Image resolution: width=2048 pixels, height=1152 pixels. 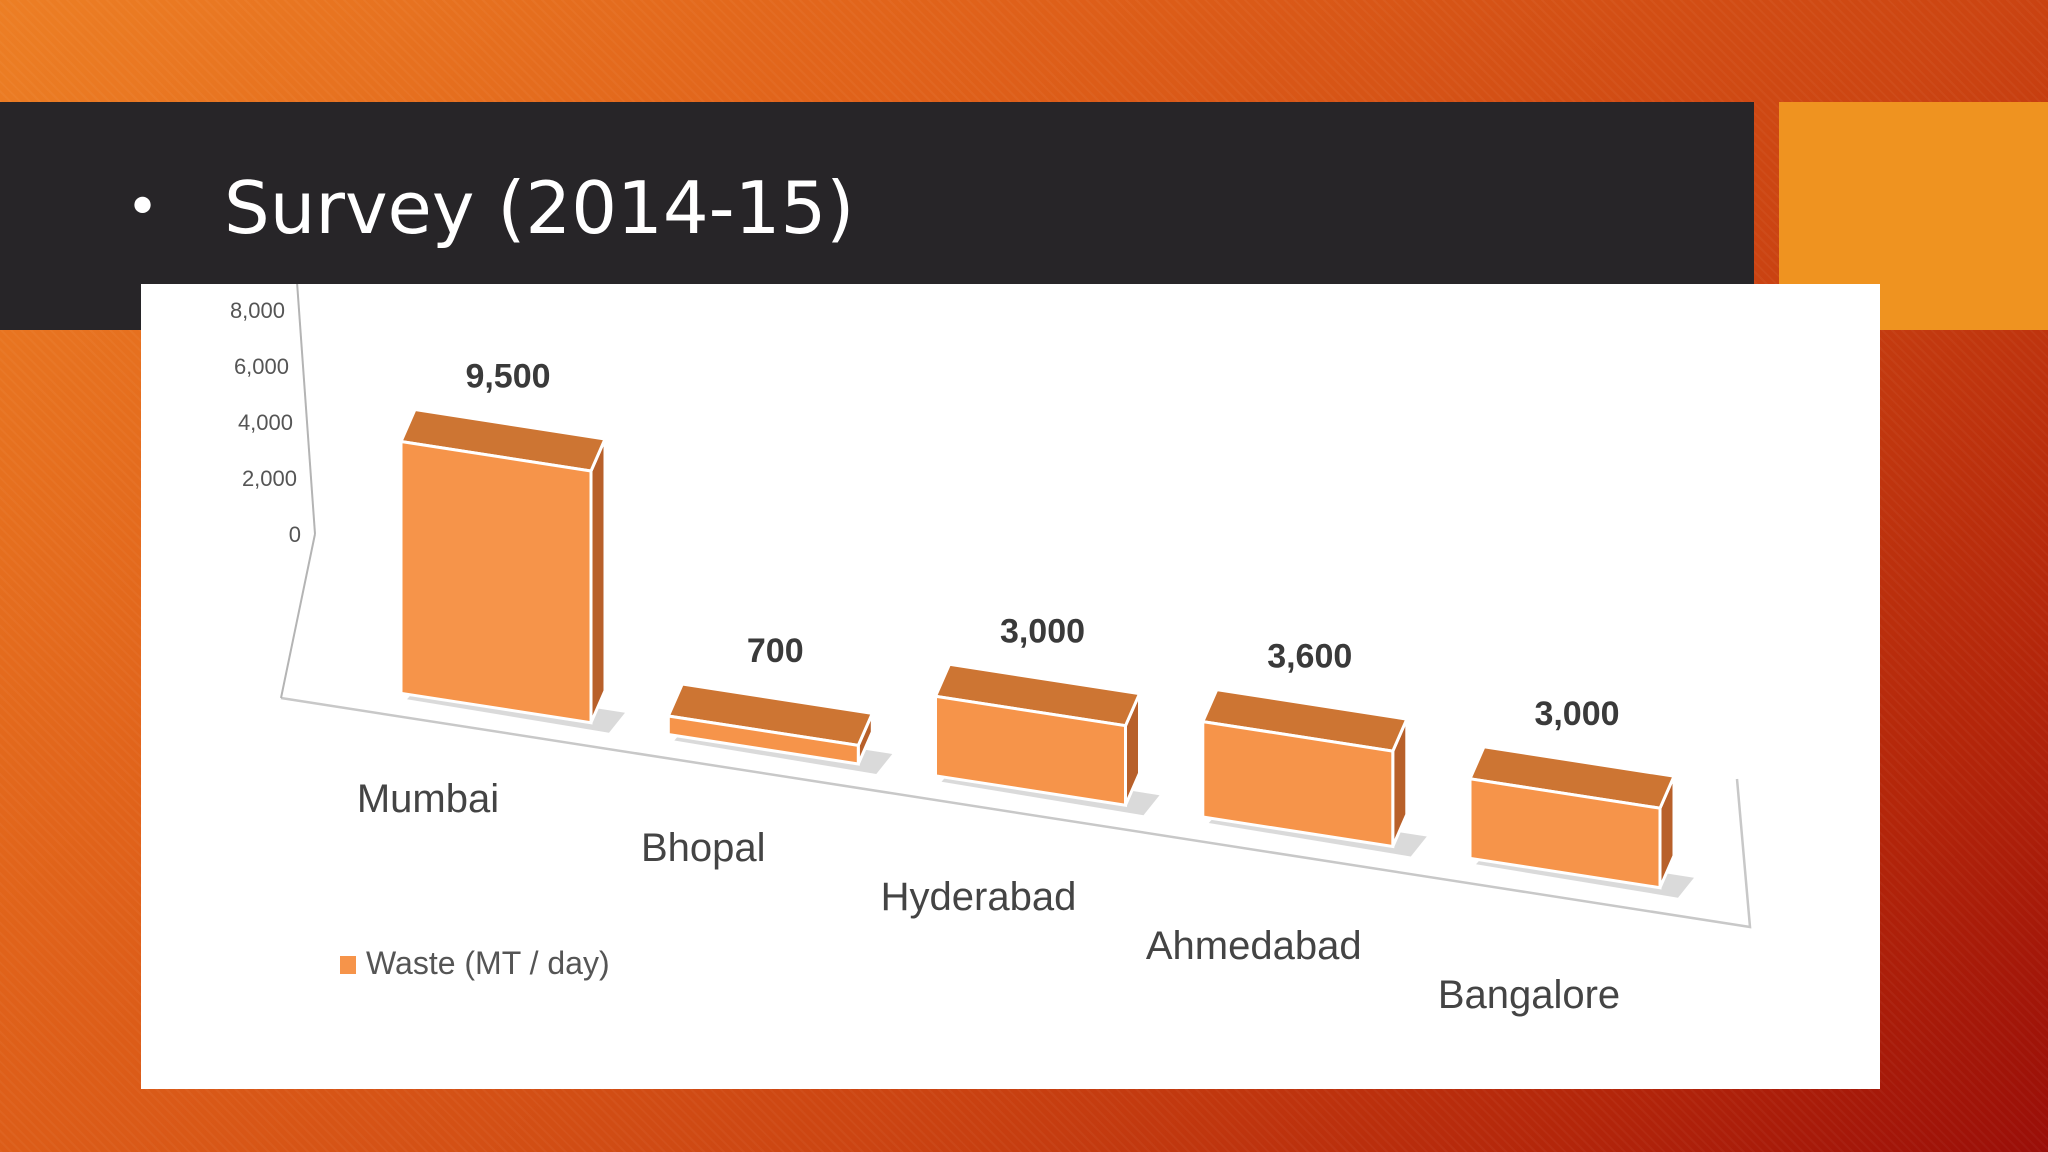 I want to click on category-label: Bhopal, so click(x=703, y=848).